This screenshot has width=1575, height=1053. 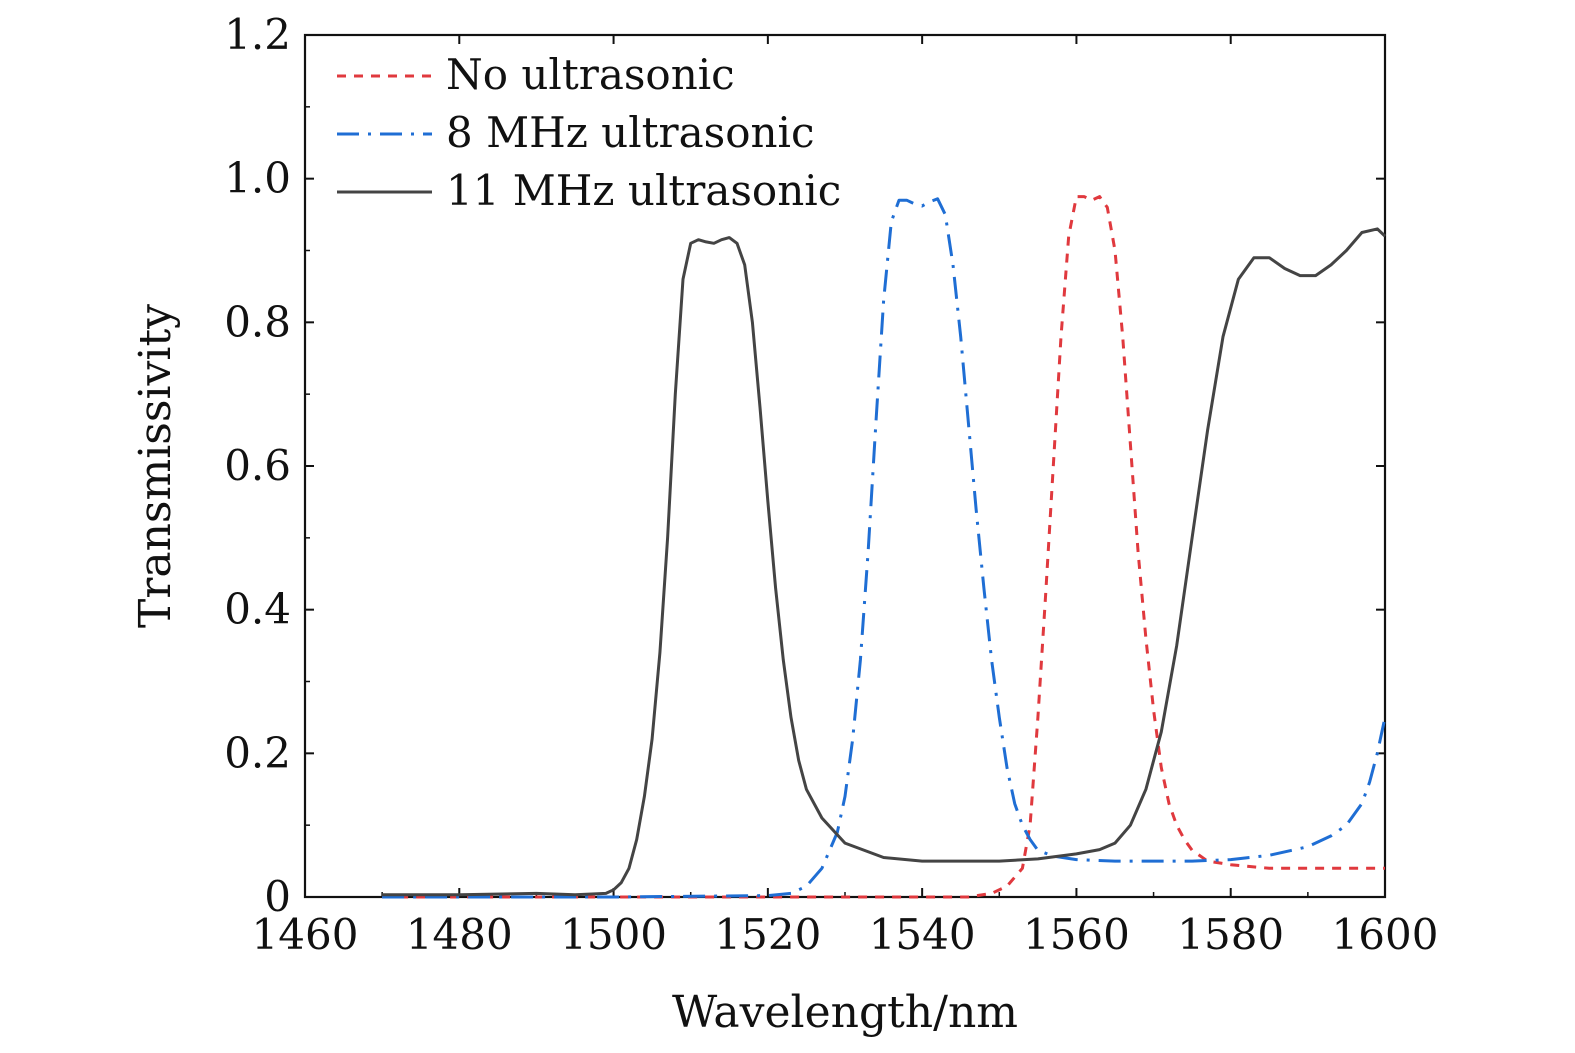 What do you see at coordinates (630, 132) in the screenshot?
I see `legend-label-2: 8 MHz ultrasonic` at bounding box center [630, 132].